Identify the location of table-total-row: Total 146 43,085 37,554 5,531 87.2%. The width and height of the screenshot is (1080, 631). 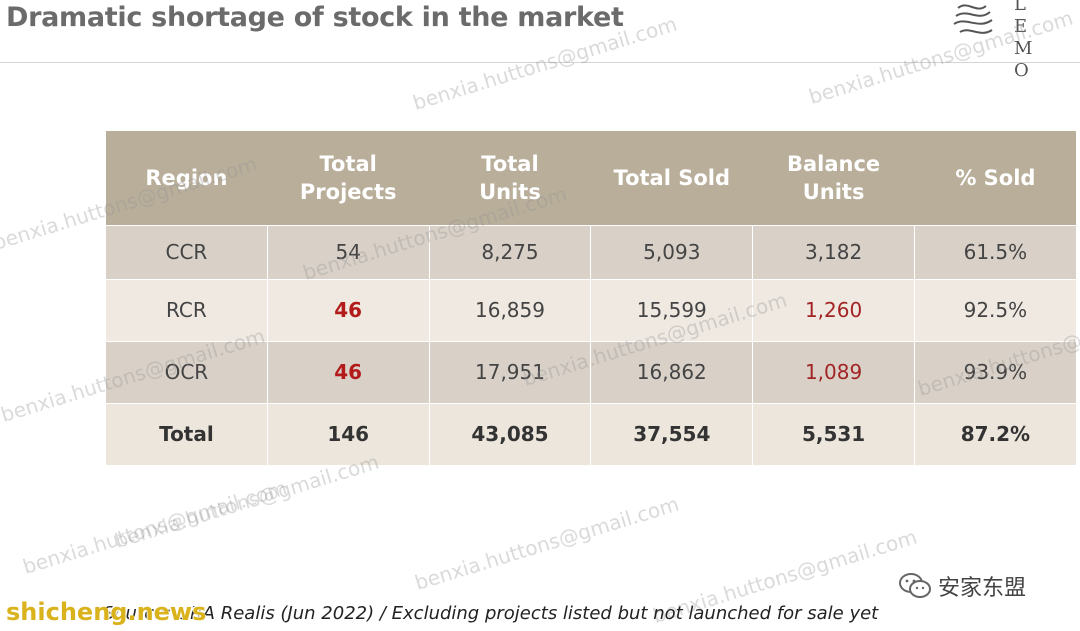
(591, 434).